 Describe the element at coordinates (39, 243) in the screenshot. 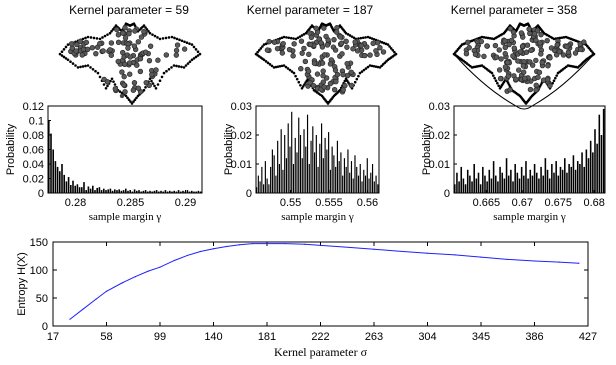

I see `y-tick-label: 150` at that location.